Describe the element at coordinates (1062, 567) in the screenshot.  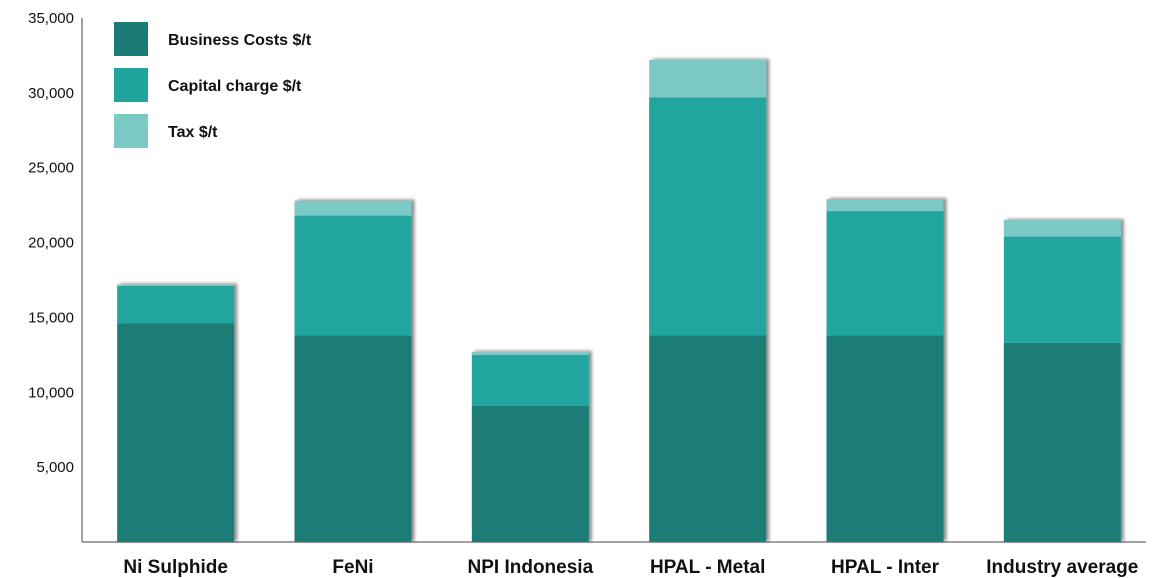
I see `x-tick-label: Industry average` at that location.